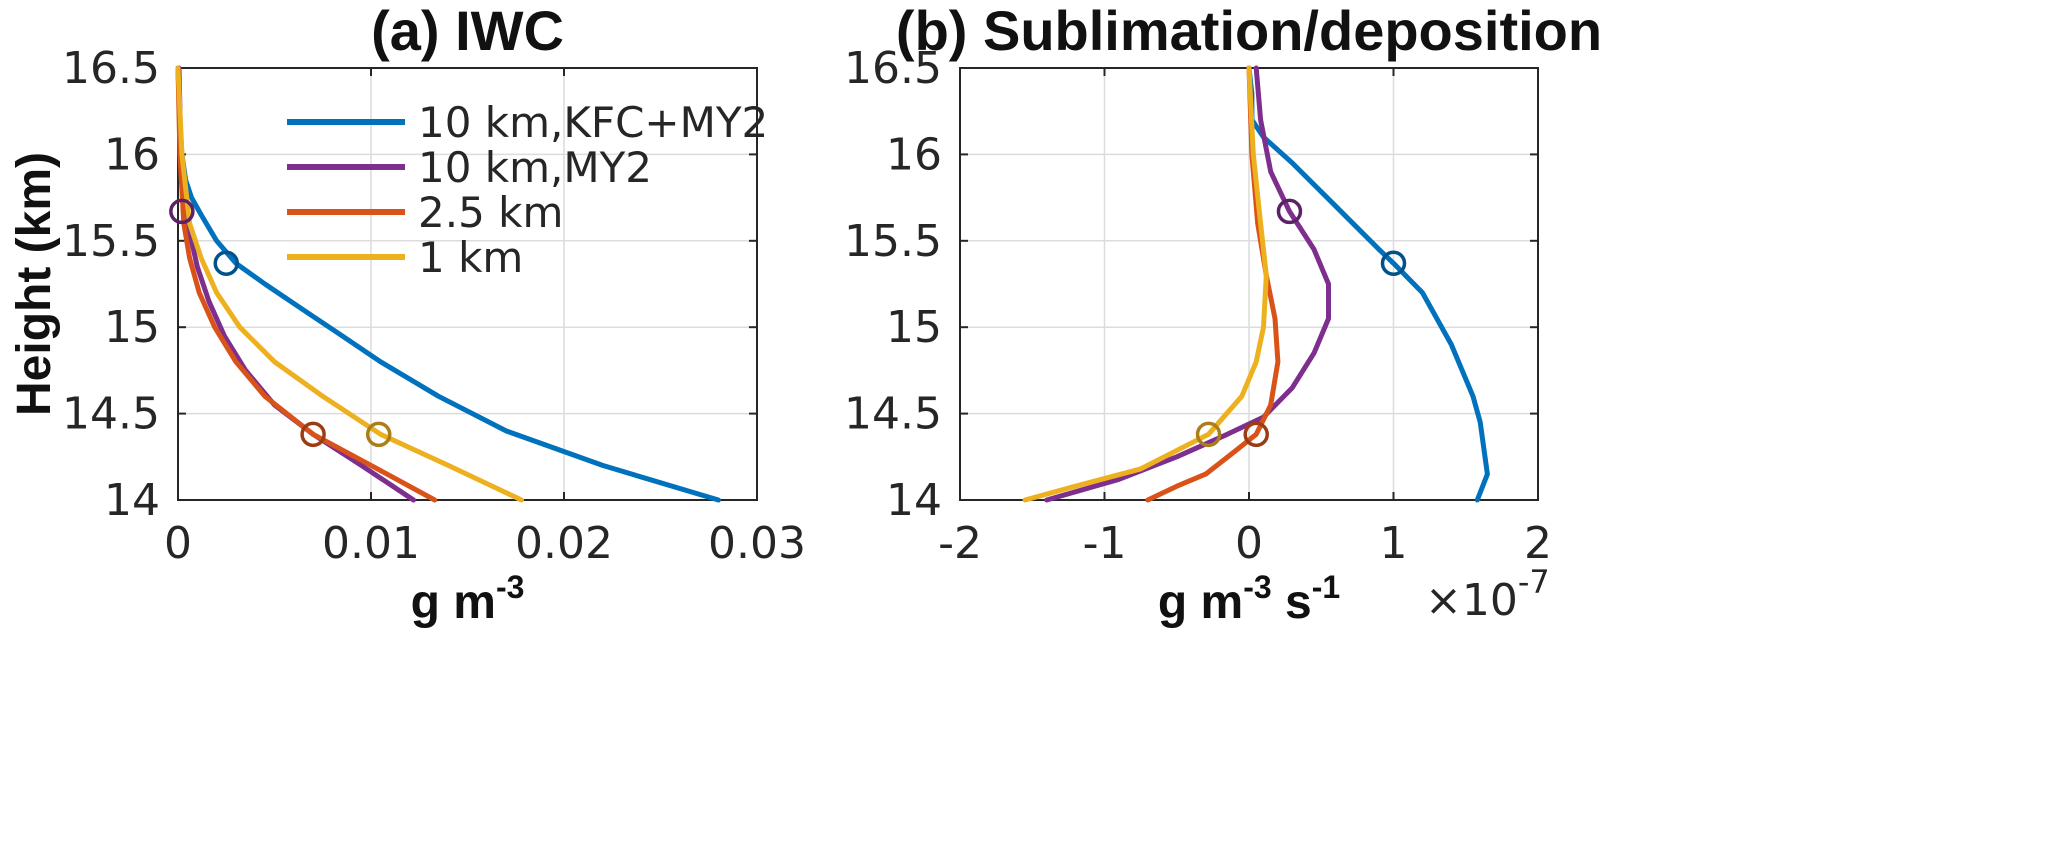 Image resolution: width=2067 pixels, height=843 pixels. What do you see at coordinates (467, 31) in the screenshot?
I see `chart-title: (a) IWC` at bounding box center [467, 31].